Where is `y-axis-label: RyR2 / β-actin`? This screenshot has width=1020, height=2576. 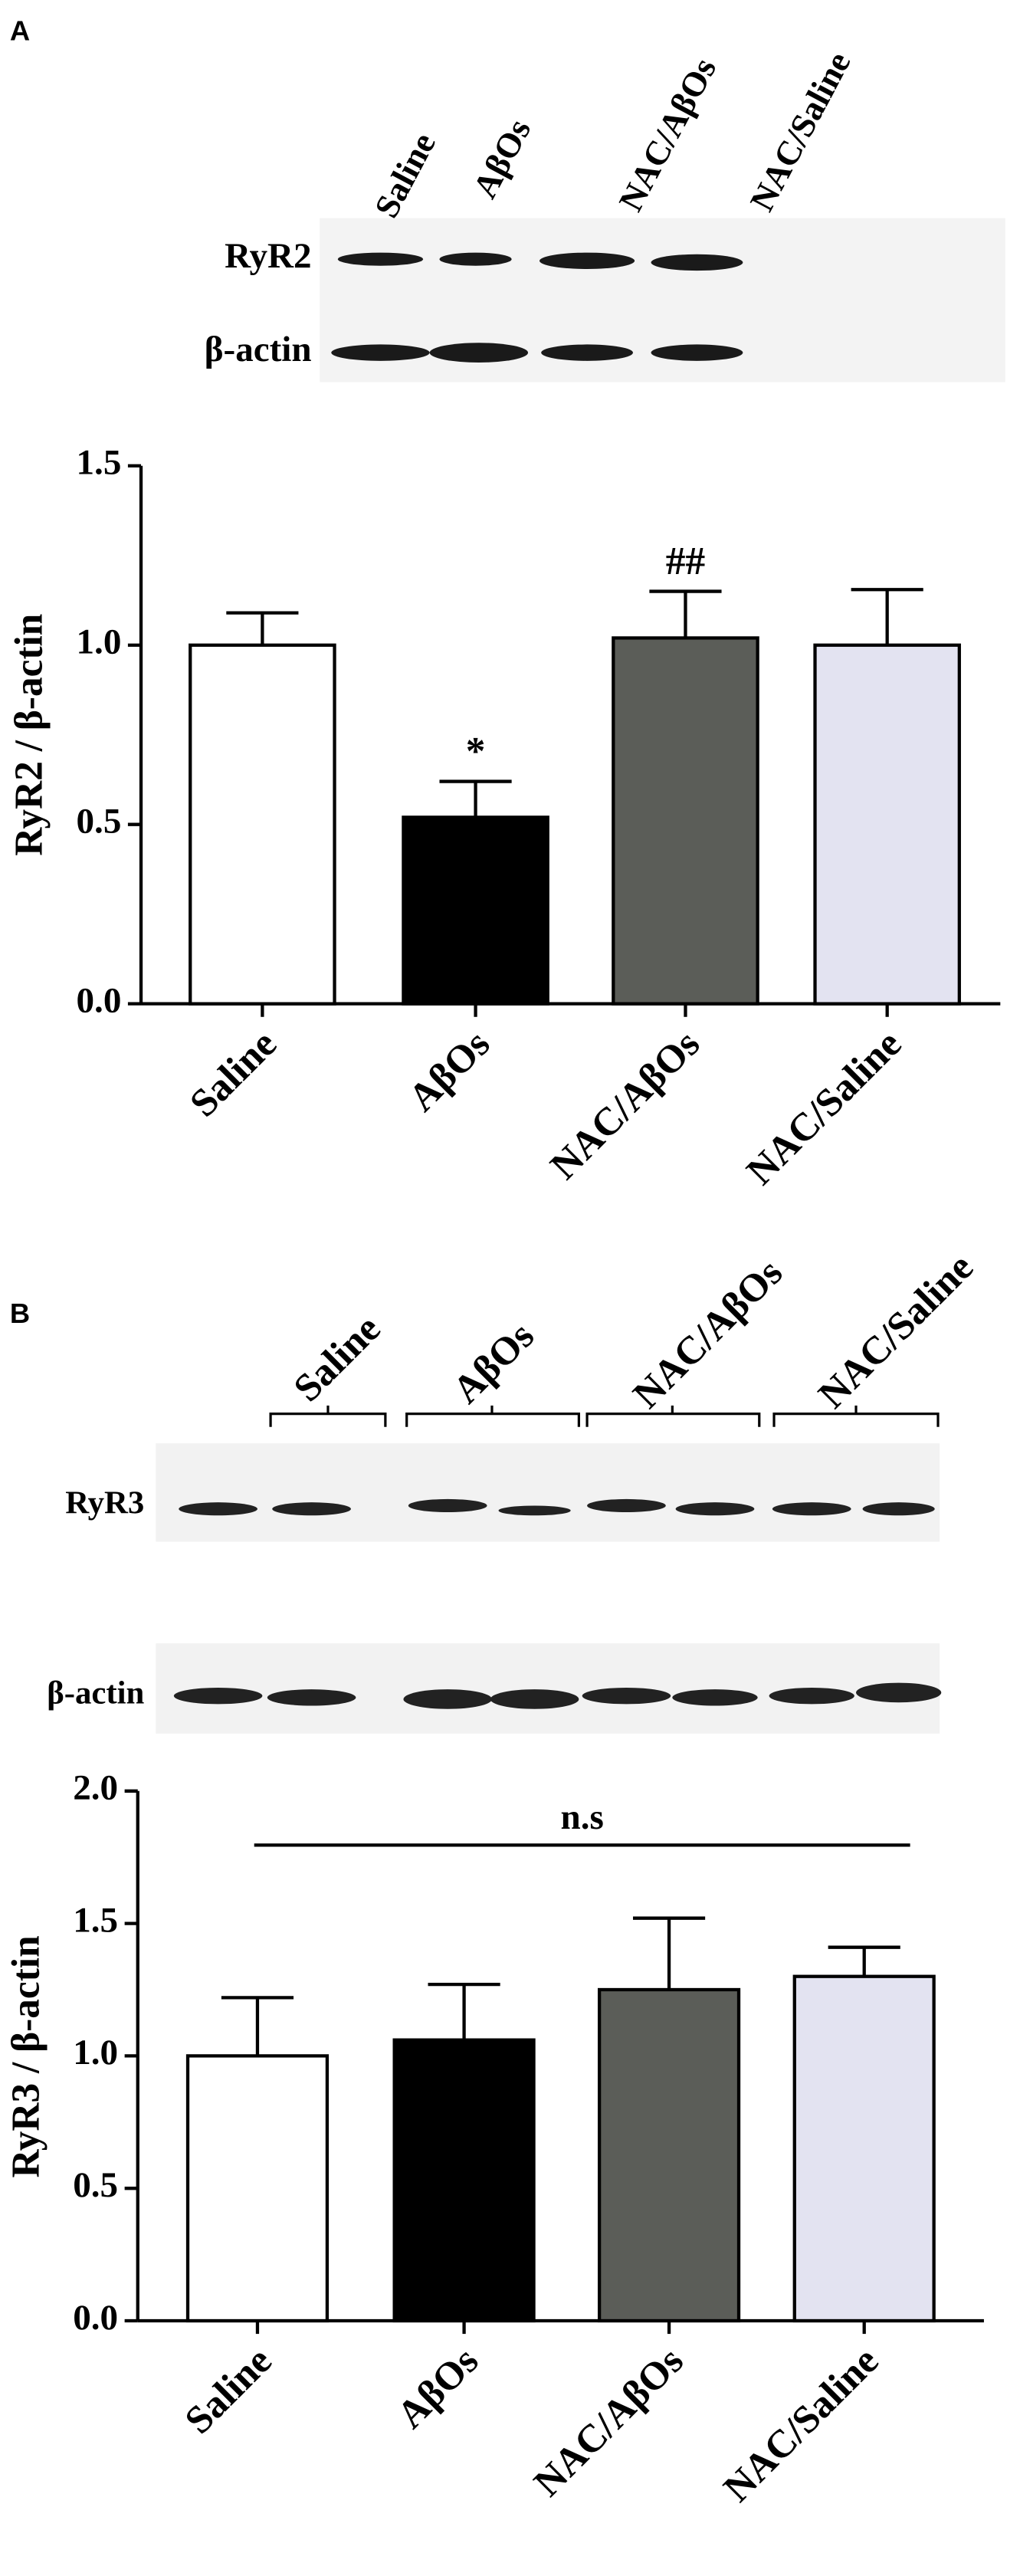 y-axis-label: RyR2 / β-actin is located at coordinates (29, 735).